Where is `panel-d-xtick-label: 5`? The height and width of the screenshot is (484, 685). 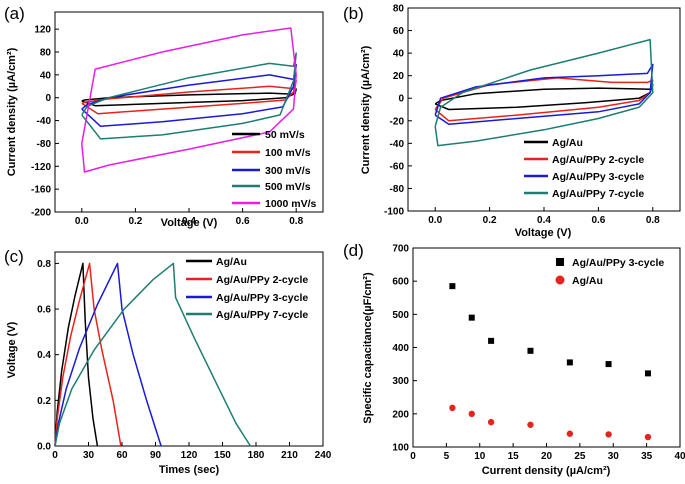 panel-d-xtick-label: 5 is located at coordinates (447, 456).